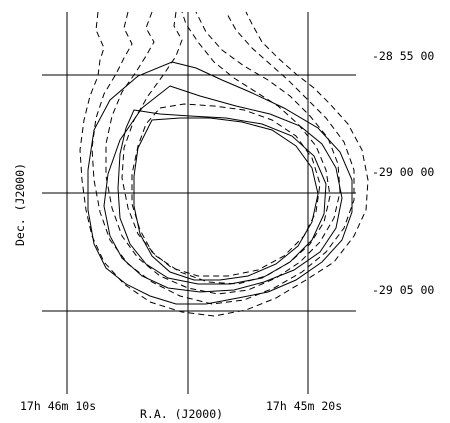 This screenshot has height=423, width=450. What do you see at coordinates (181, 406) in the screenshot?
I see `ra-tick-labels: 17h 46m 10s 17h 45m 20s` at bounding box center [181, 406].